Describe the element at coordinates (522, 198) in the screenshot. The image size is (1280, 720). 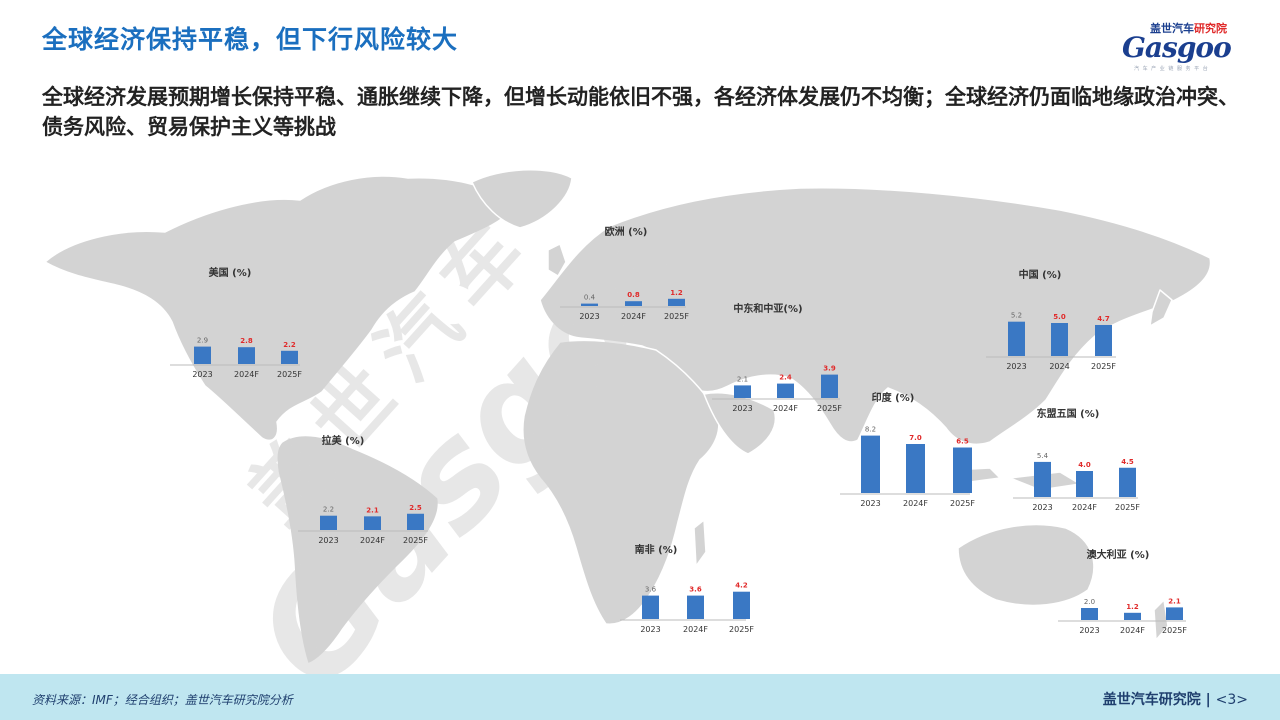
I see `greenland-landmass` at that location.